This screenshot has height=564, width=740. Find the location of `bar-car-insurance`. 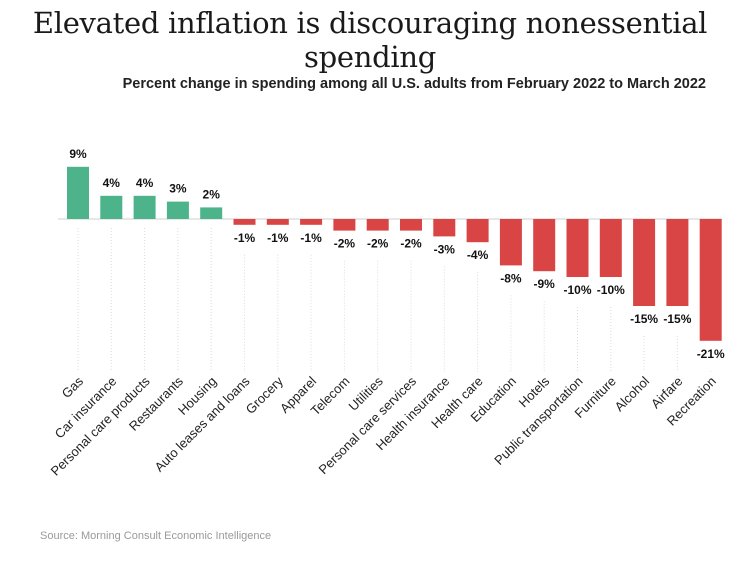

bar-car-insurance is located at coordinates (111, 207).